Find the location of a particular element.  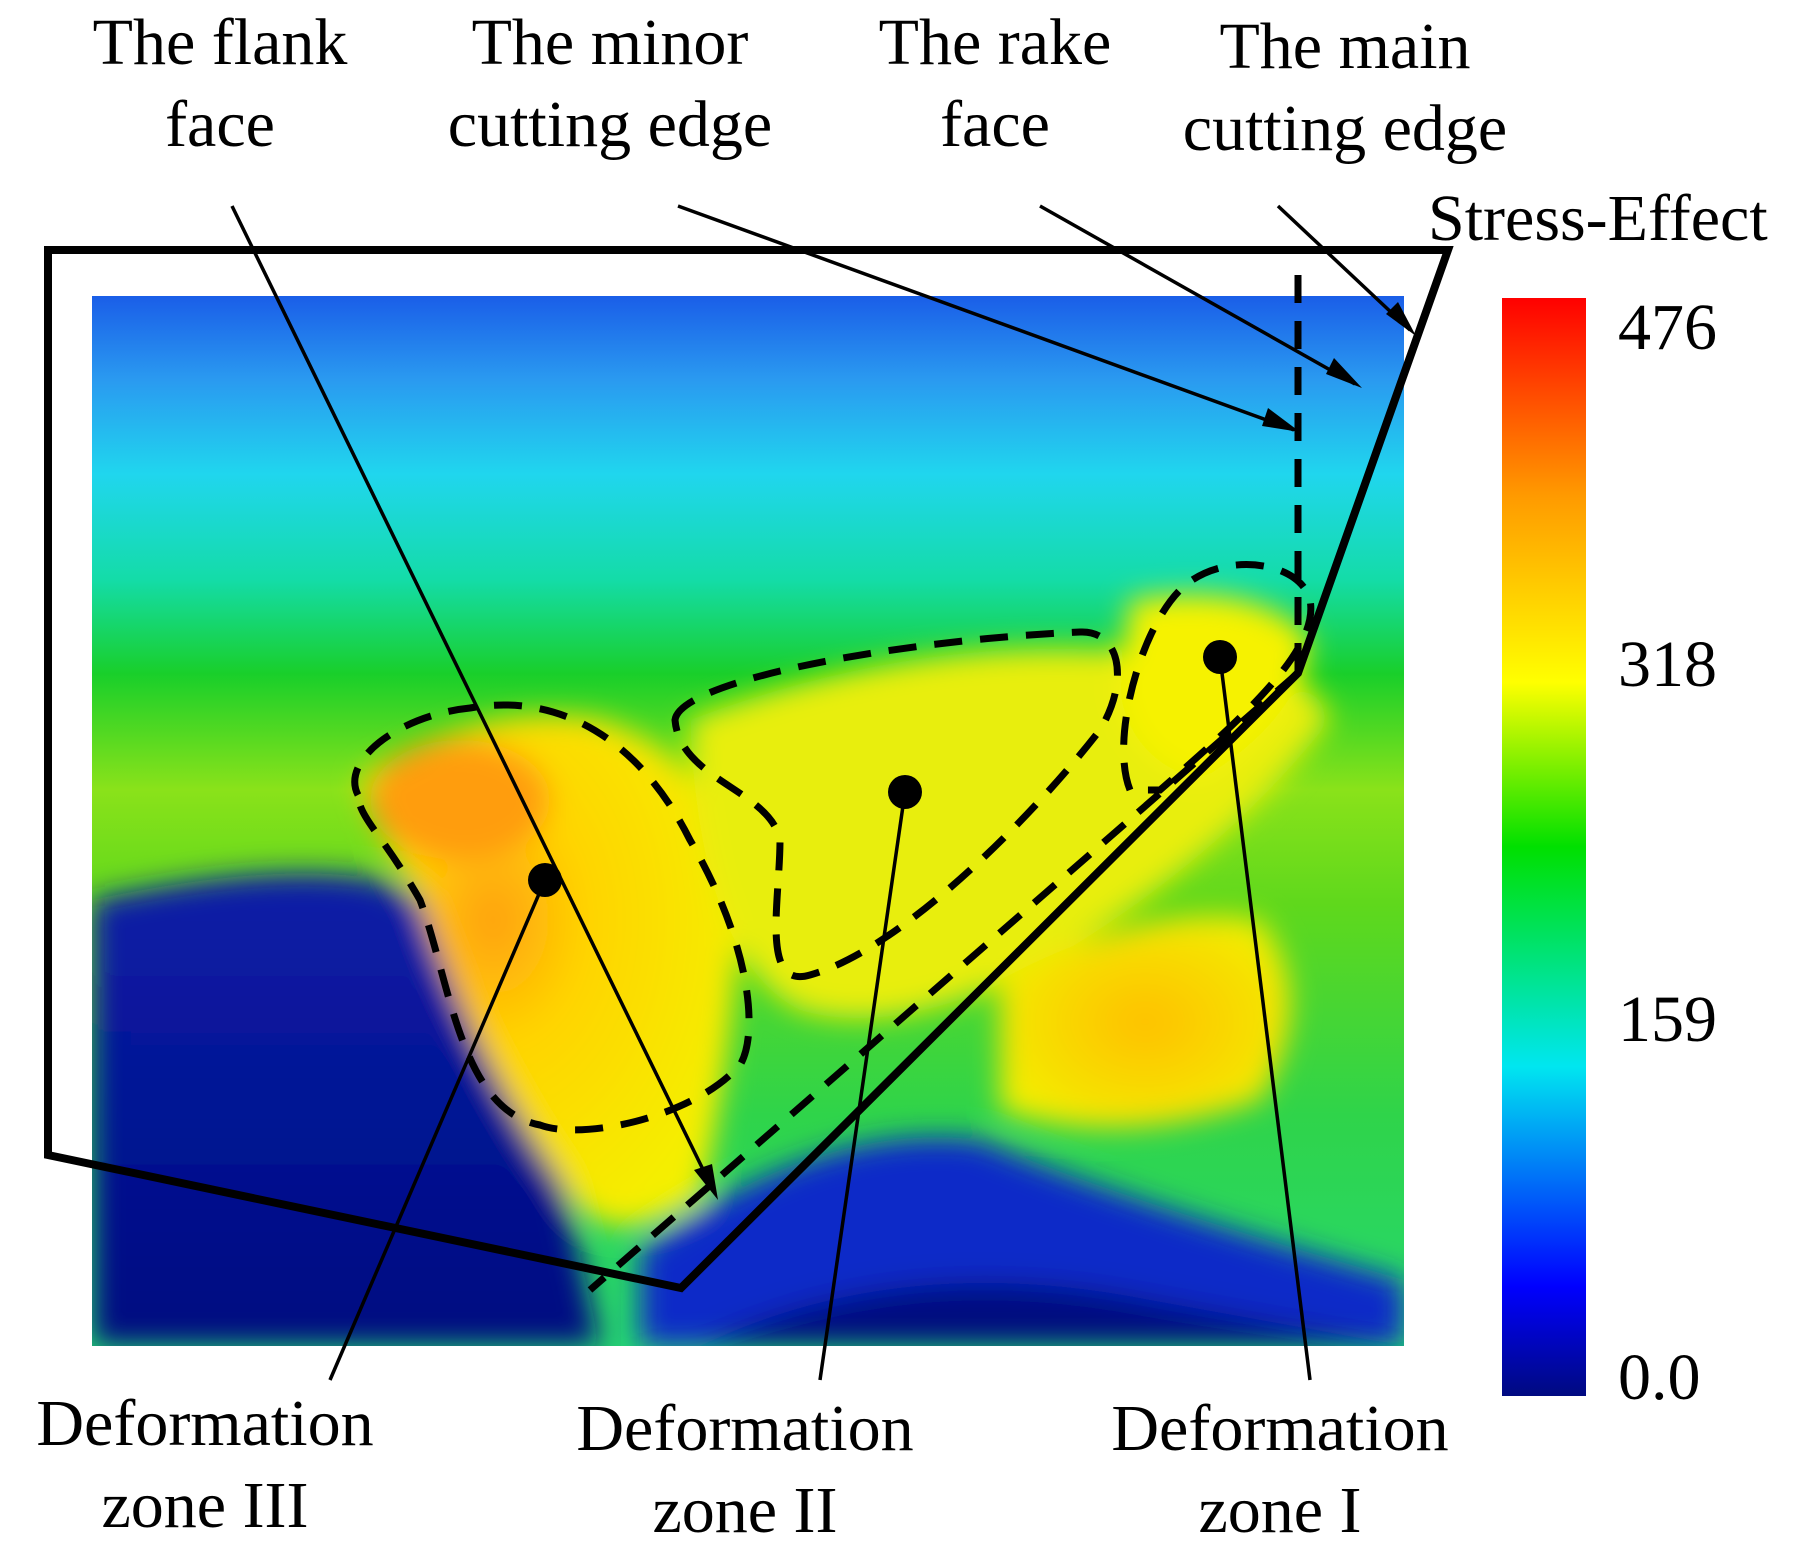

label-zone-3: Deformation zone III is located at coordinates (205, 1465).